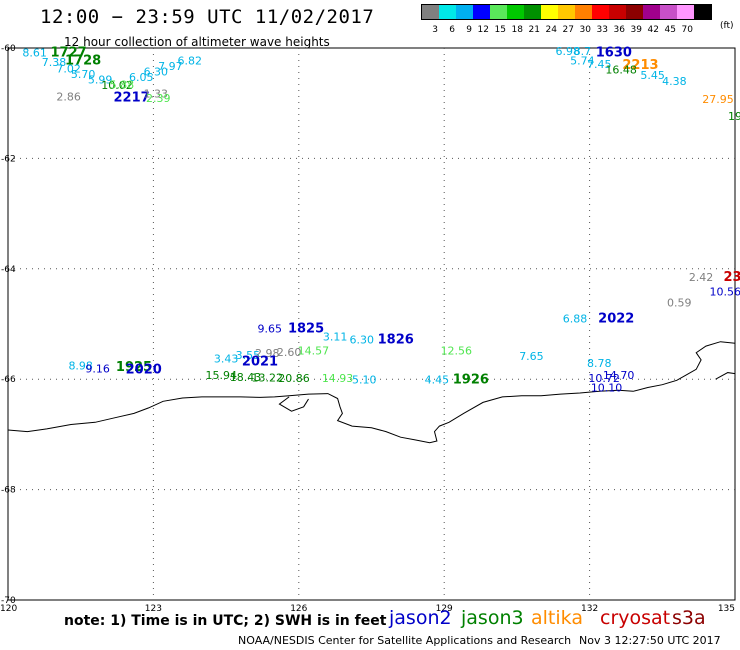 Image resolution: width=740 pixels, height=650 pixels. What do you see at coordinates (444, 609) in the screenshot?
I see `longitude-label: 129` at bounding box center [444, 609].